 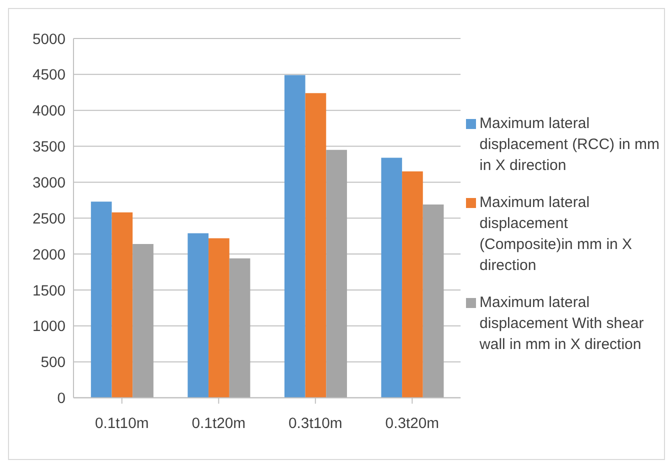 I want to click on y-tick-label: 4500, so click(x=49, y=76).